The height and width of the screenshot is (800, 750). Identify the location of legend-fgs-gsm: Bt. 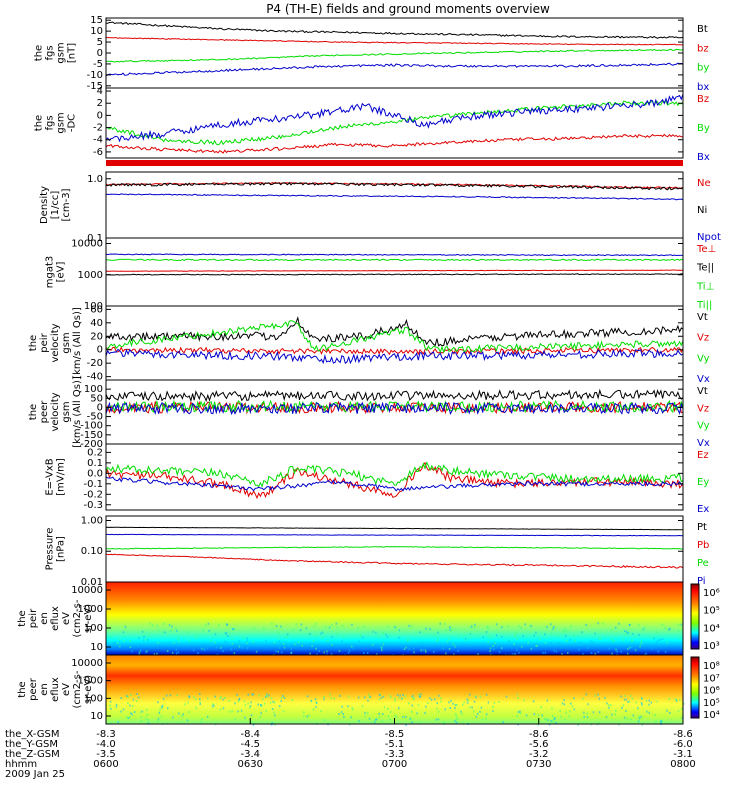
(702, 29).